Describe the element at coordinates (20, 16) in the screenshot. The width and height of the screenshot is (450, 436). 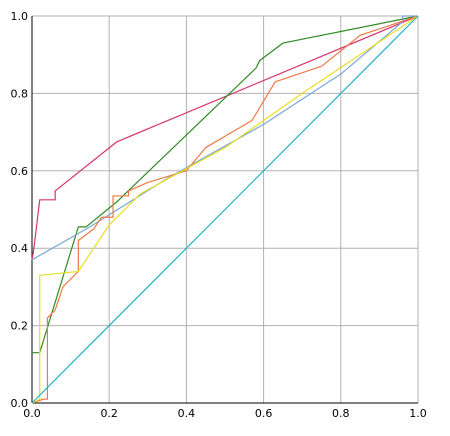
I see `y-tick-label-5: 1.0` at that location.